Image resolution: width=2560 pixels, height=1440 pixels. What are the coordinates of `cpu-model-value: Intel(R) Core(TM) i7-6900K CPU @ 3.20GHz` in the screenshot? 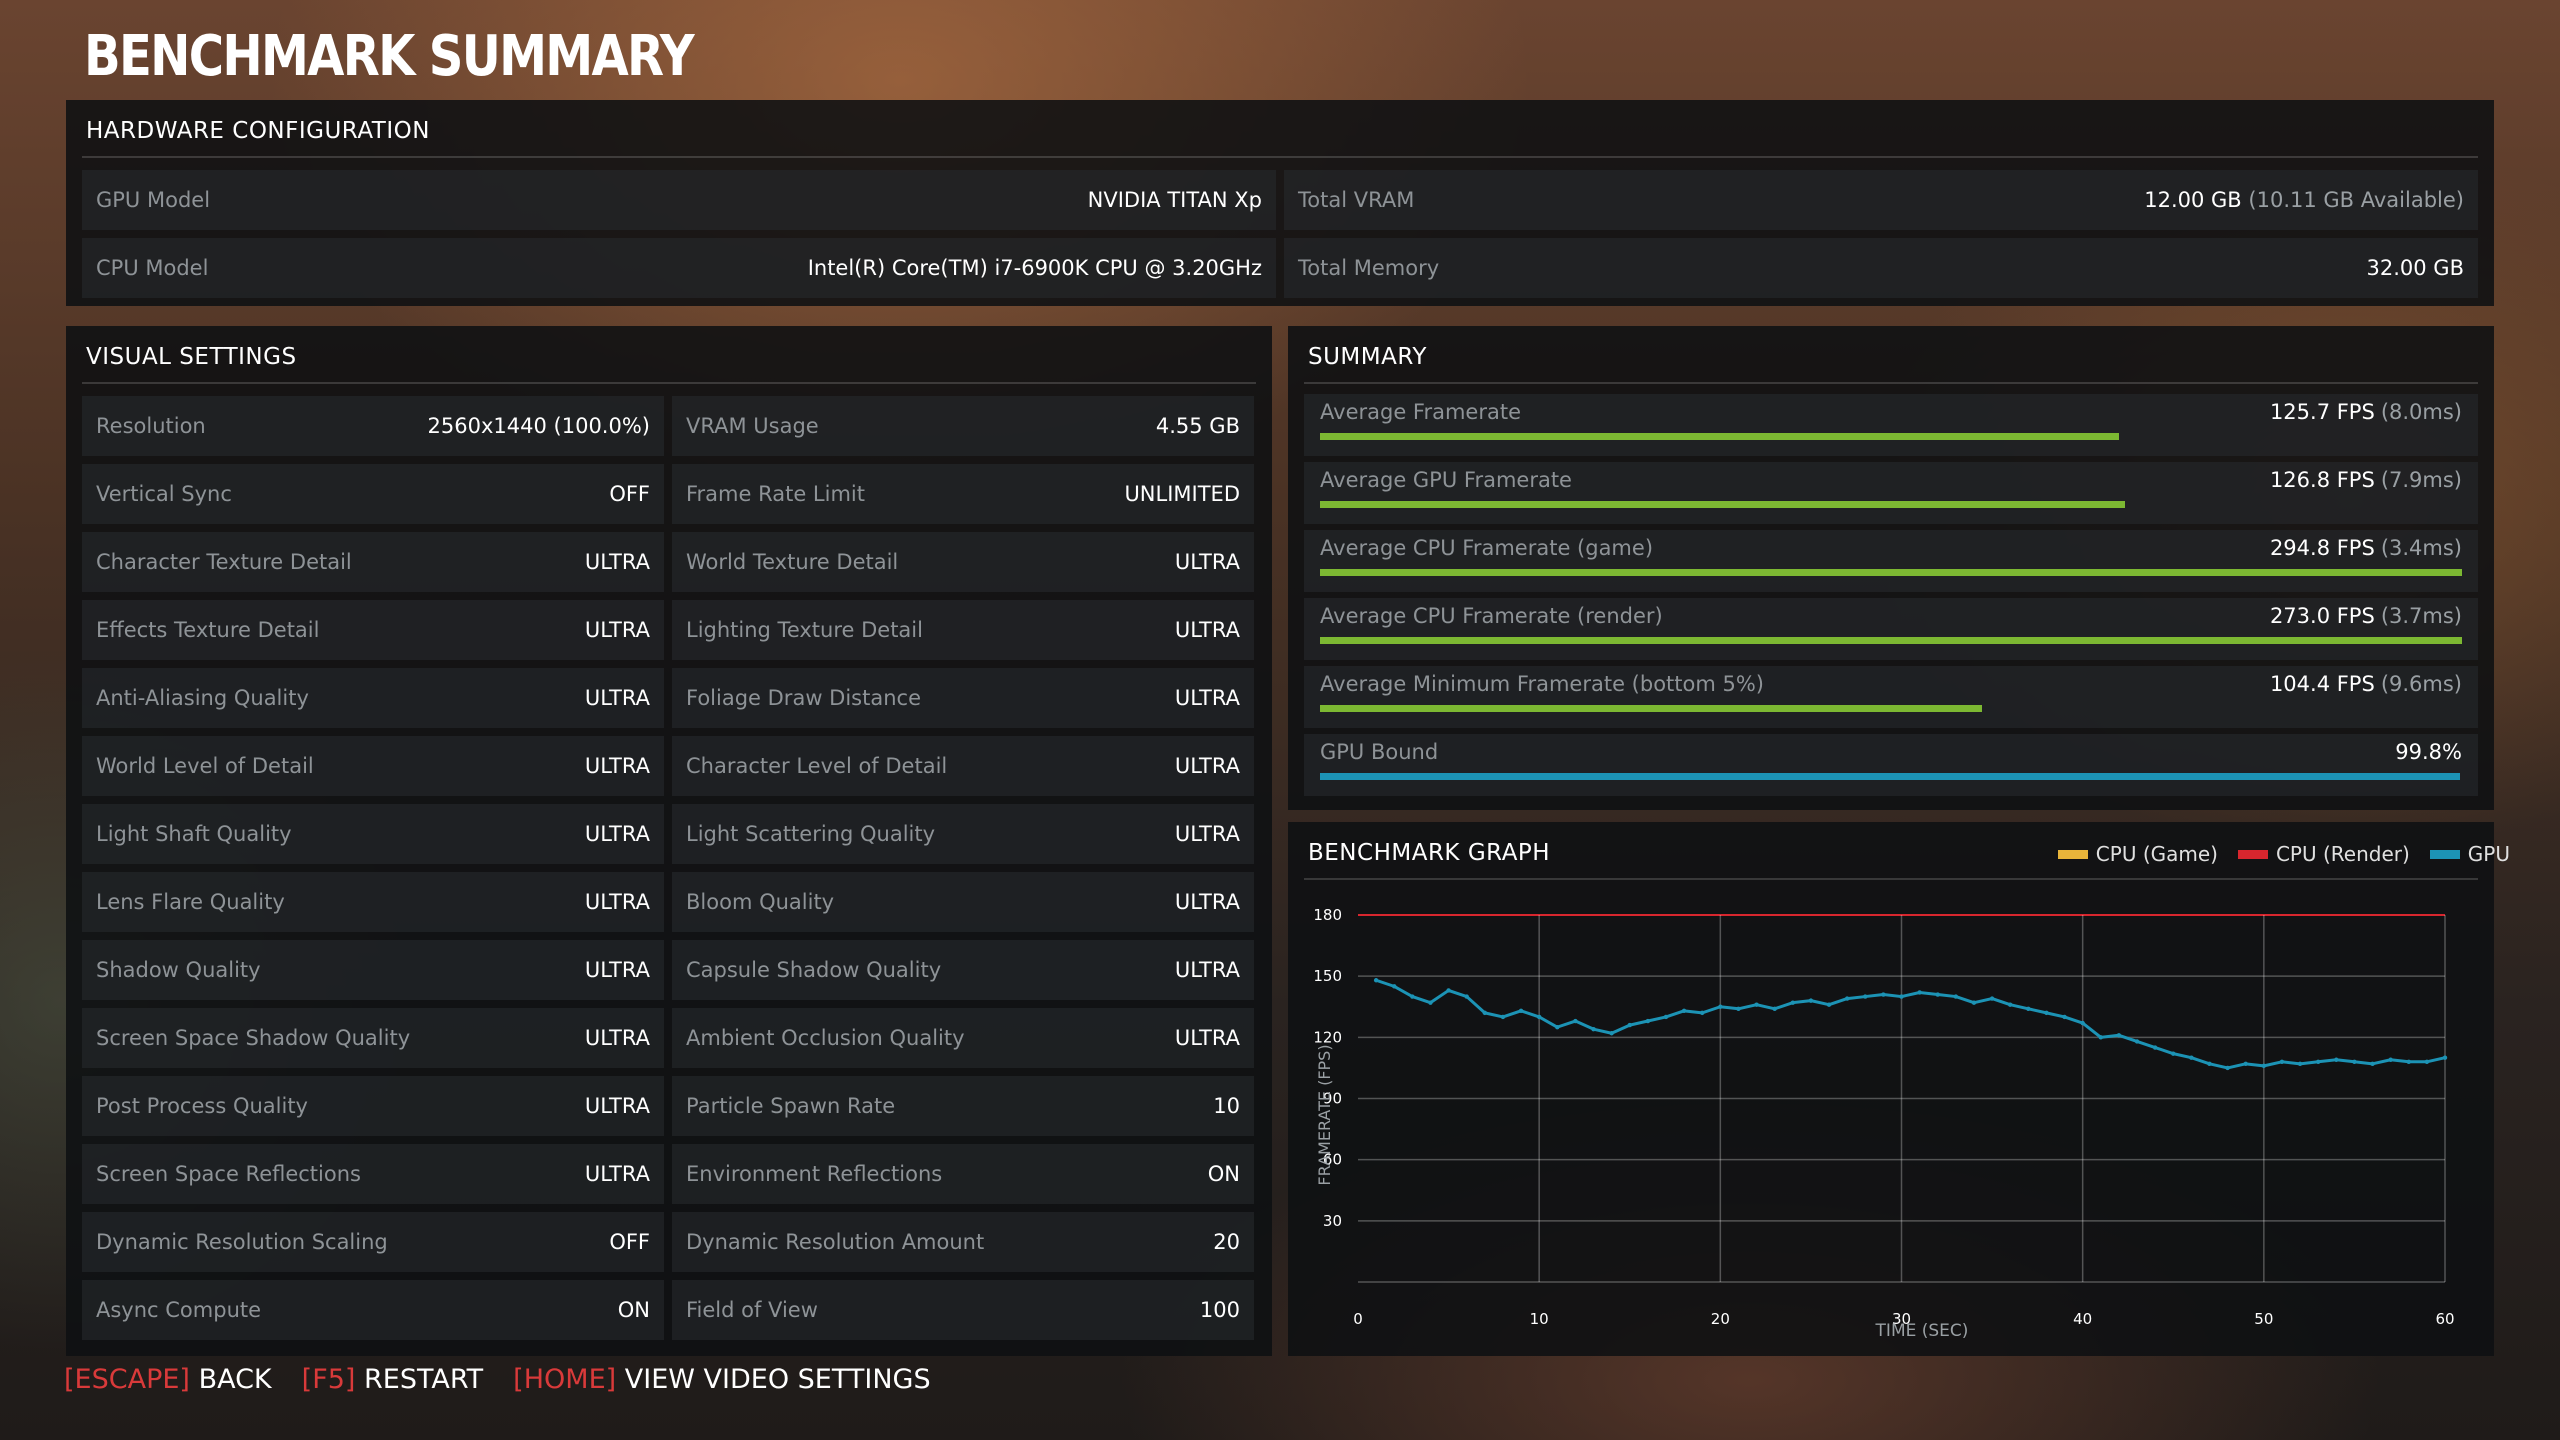 It's located at (1034, 268).